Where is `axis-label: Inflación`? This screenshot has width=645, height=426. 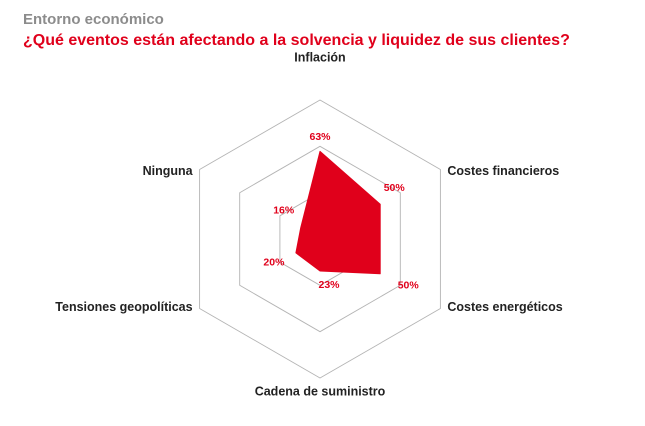
axis-label: Inflación is located at coordinates (319, 57).